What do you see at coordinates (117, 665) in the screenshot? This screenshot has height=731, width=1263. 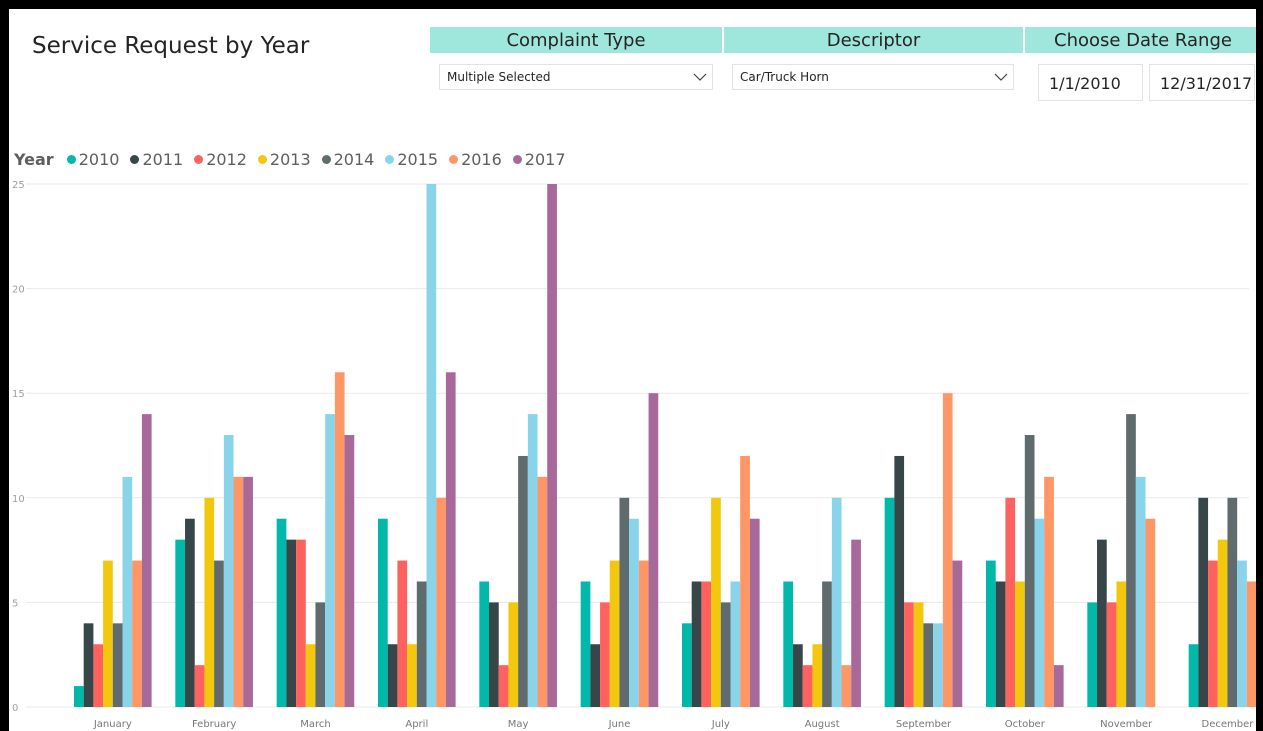 I see `bar-january-2014` at bounding box center [117, 665].